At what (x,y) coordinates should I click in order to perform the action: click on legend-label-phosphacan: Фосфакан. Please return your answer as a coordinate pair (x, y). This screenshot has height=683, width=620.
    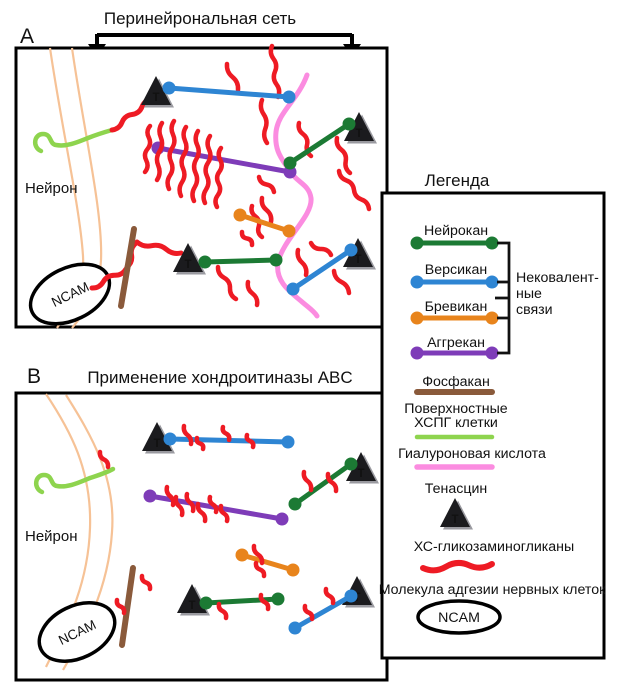
    Looking at the image, I should click on (456, 382).